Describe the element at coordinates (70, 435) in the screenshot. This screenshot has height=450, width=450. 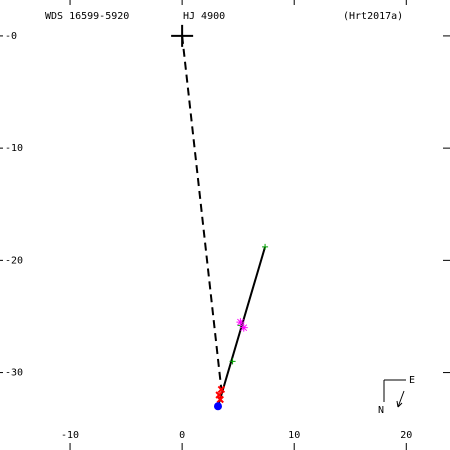
I see `x-tick-label: -10` at that location.